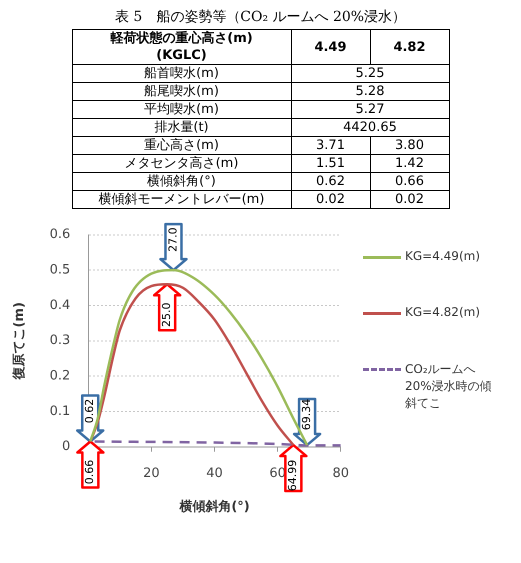 The width and height of the screenshot is (521, 563). I want to click on x-tick-label: 80, so click(340, 473).